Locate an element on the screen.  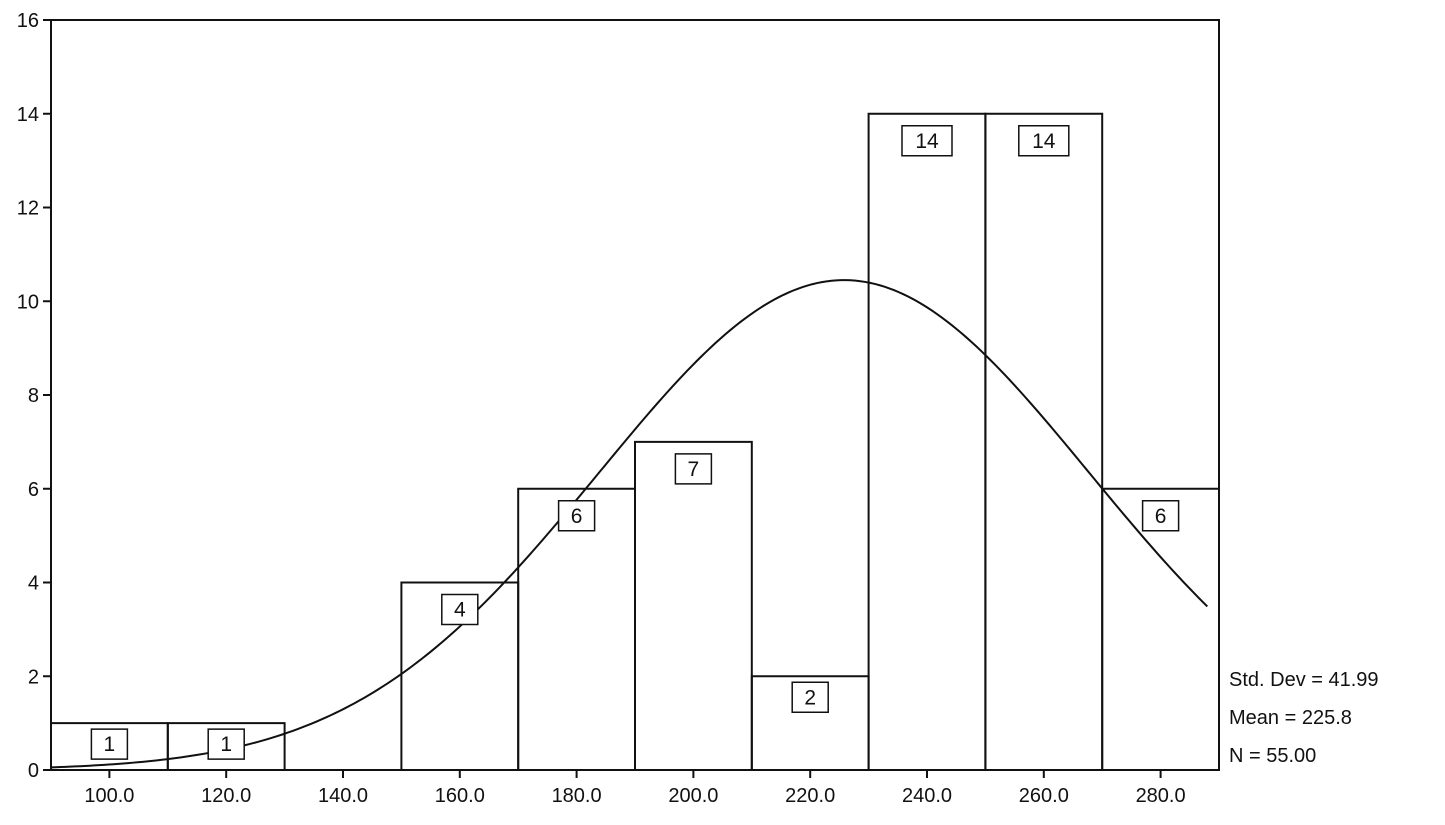
stats-box: Std. Dev = 41.99 Mean = 225.8 N = 55.00 is located at coordinates (1304, 718).